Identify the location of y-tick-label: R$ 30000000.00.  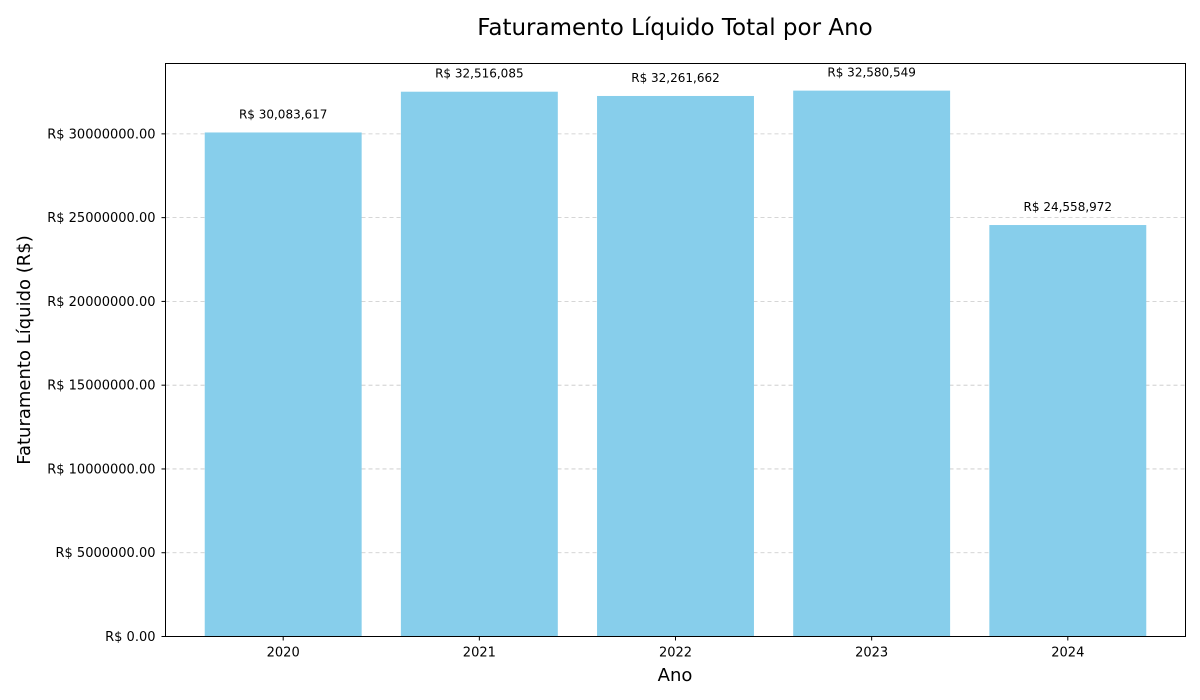
(101, 134).